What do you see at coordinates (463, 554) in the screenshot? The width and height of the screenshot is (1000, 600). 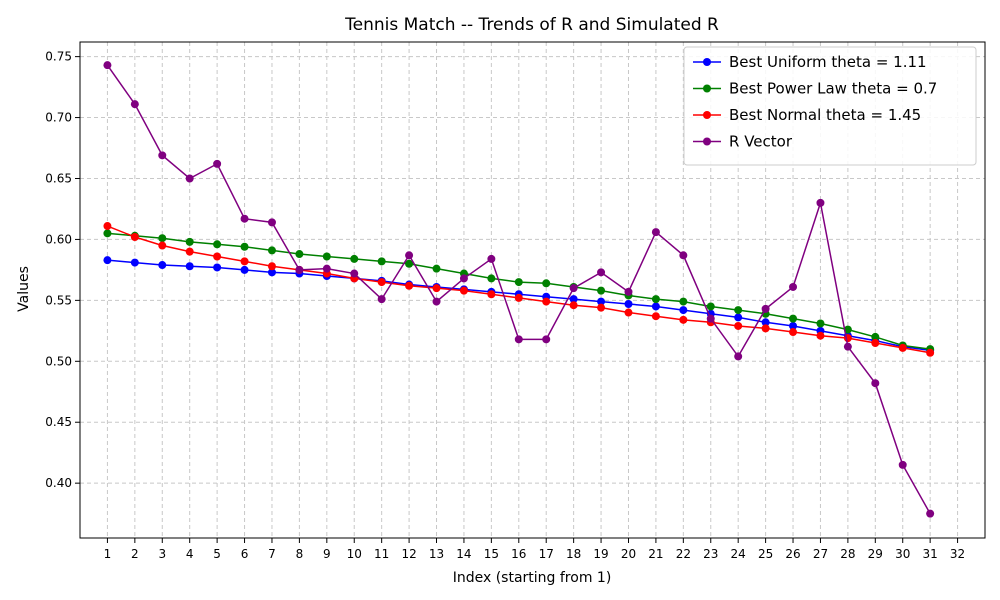 I see `x-tick-label: 14` at bounding box center [463, 554].